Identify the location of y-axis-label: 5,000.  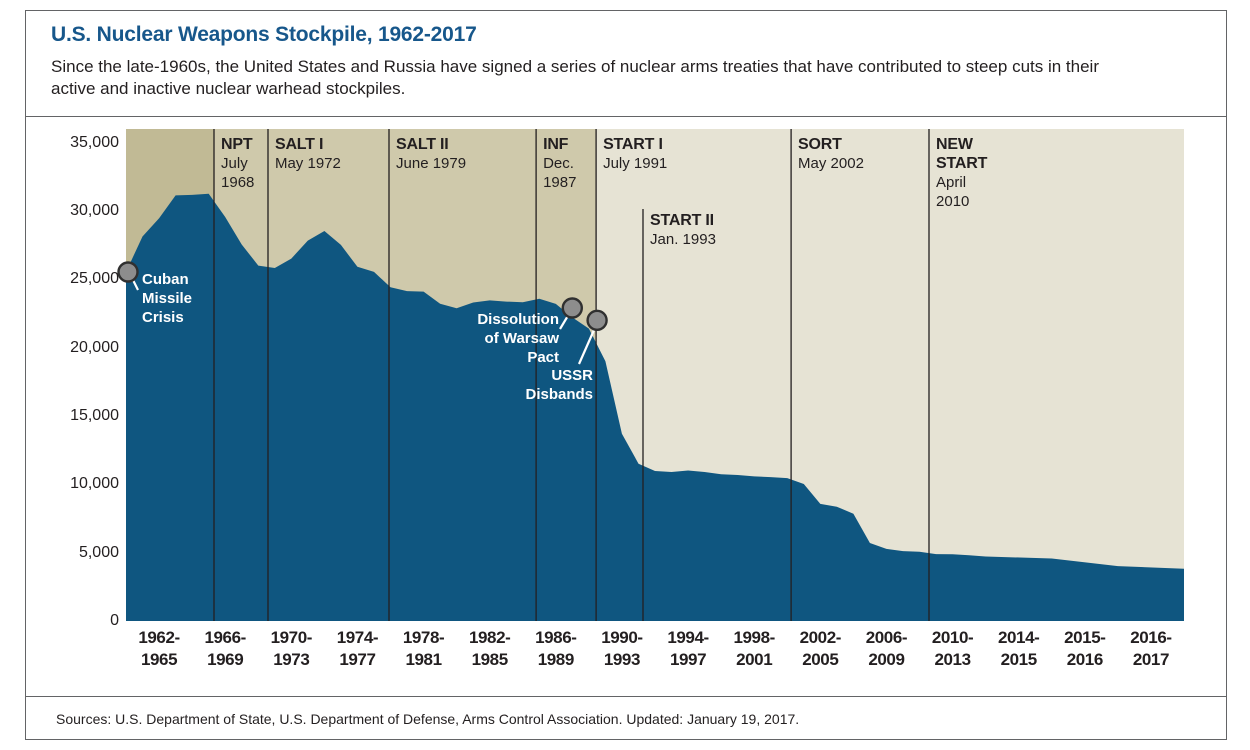
(98, 552).